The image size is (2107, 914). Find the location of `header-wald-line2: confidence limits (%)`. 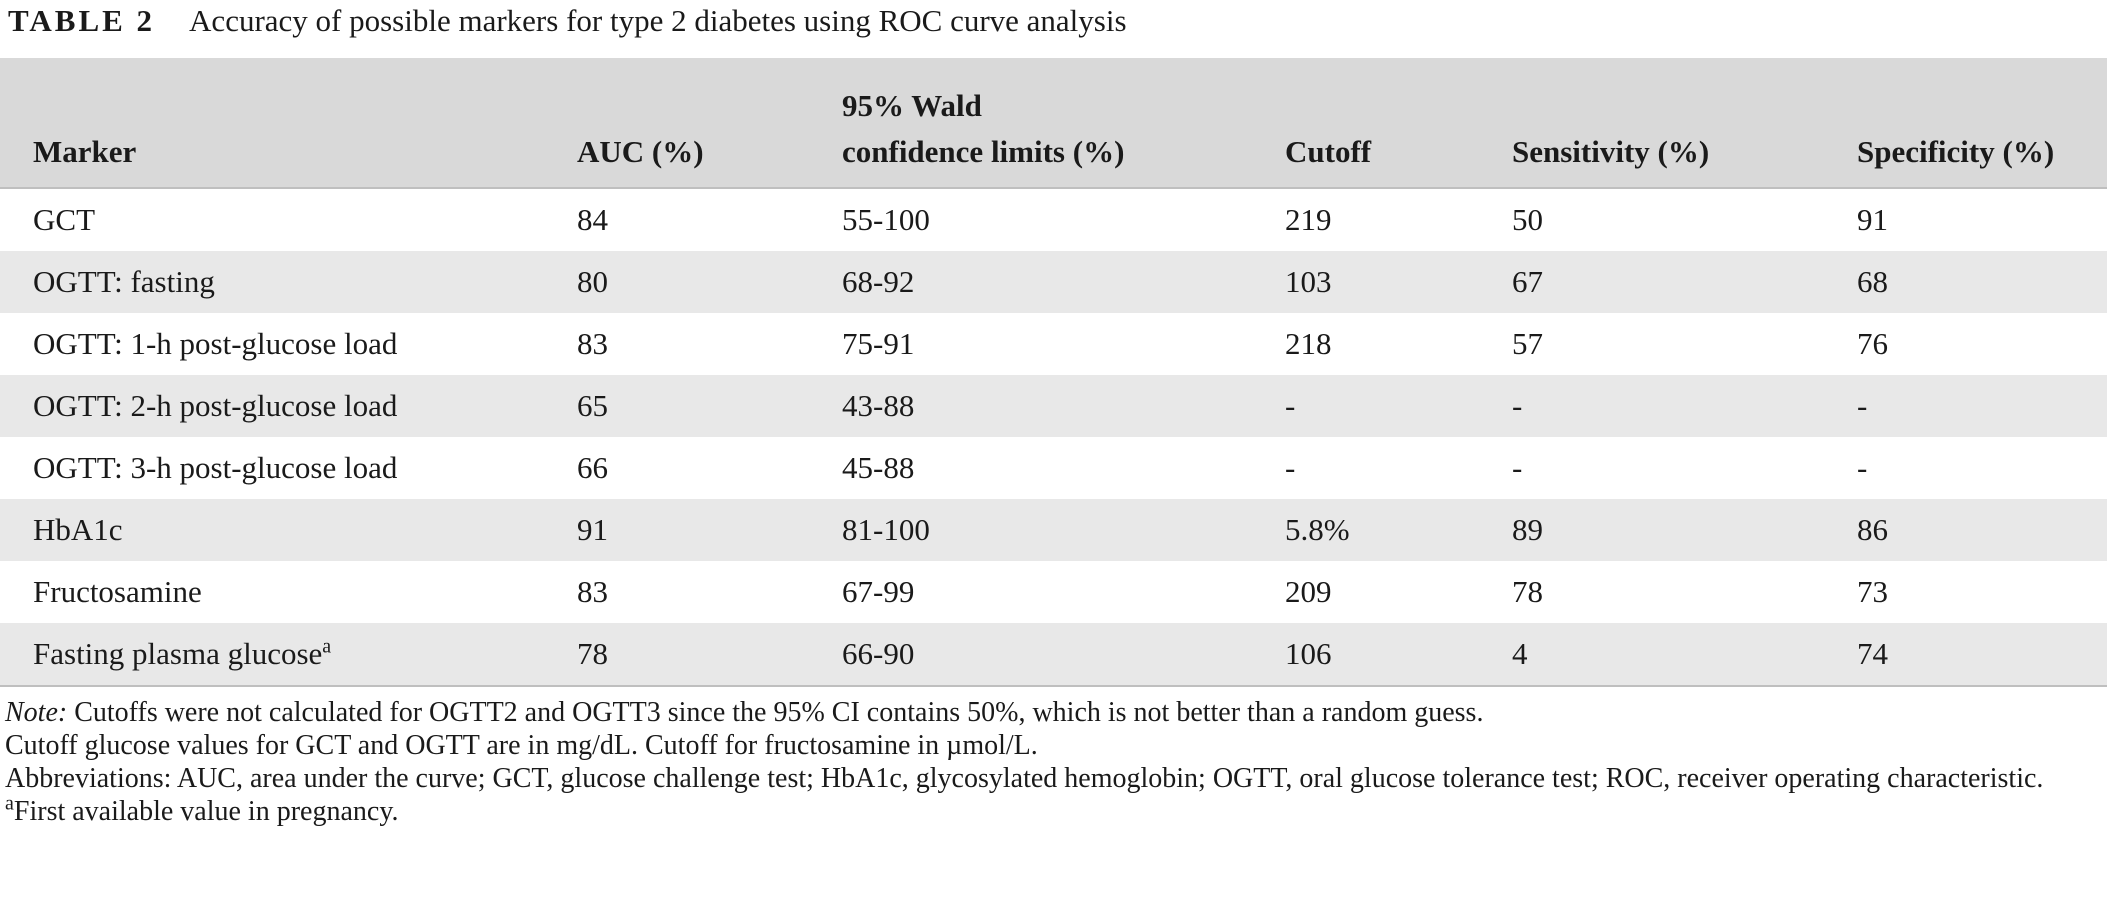

header-wald-line2: confidence limits (%) is located at coordinates (983, 151).